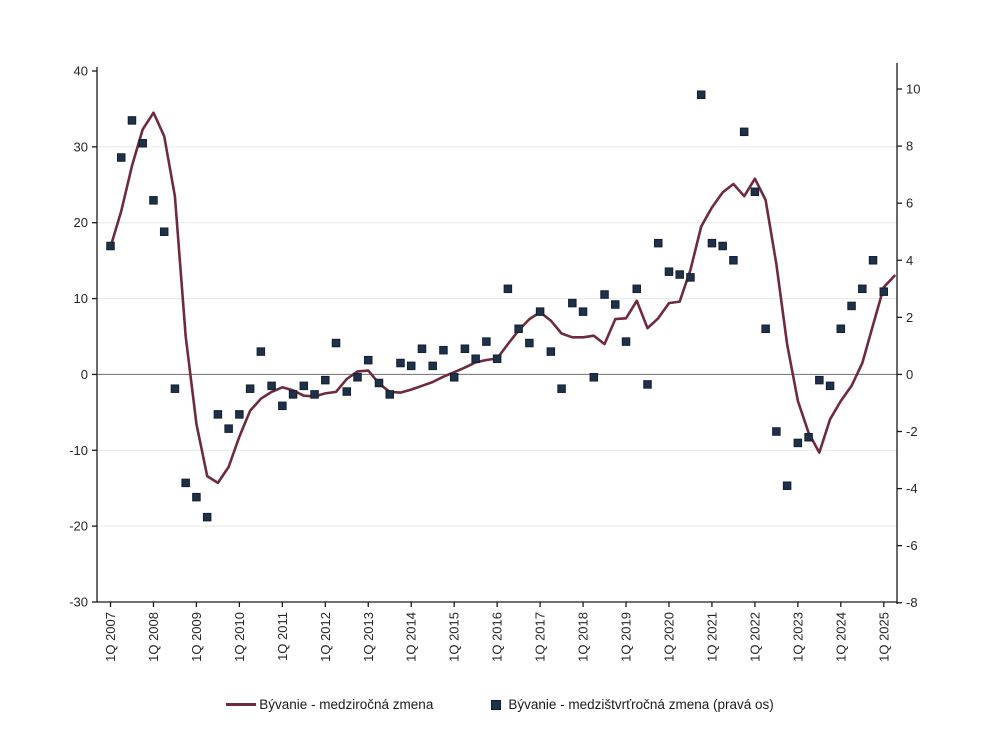 This screenshot has height=755, width=1000. I want to click on x-axis-label: 1Q 2016, so click(497, 637).